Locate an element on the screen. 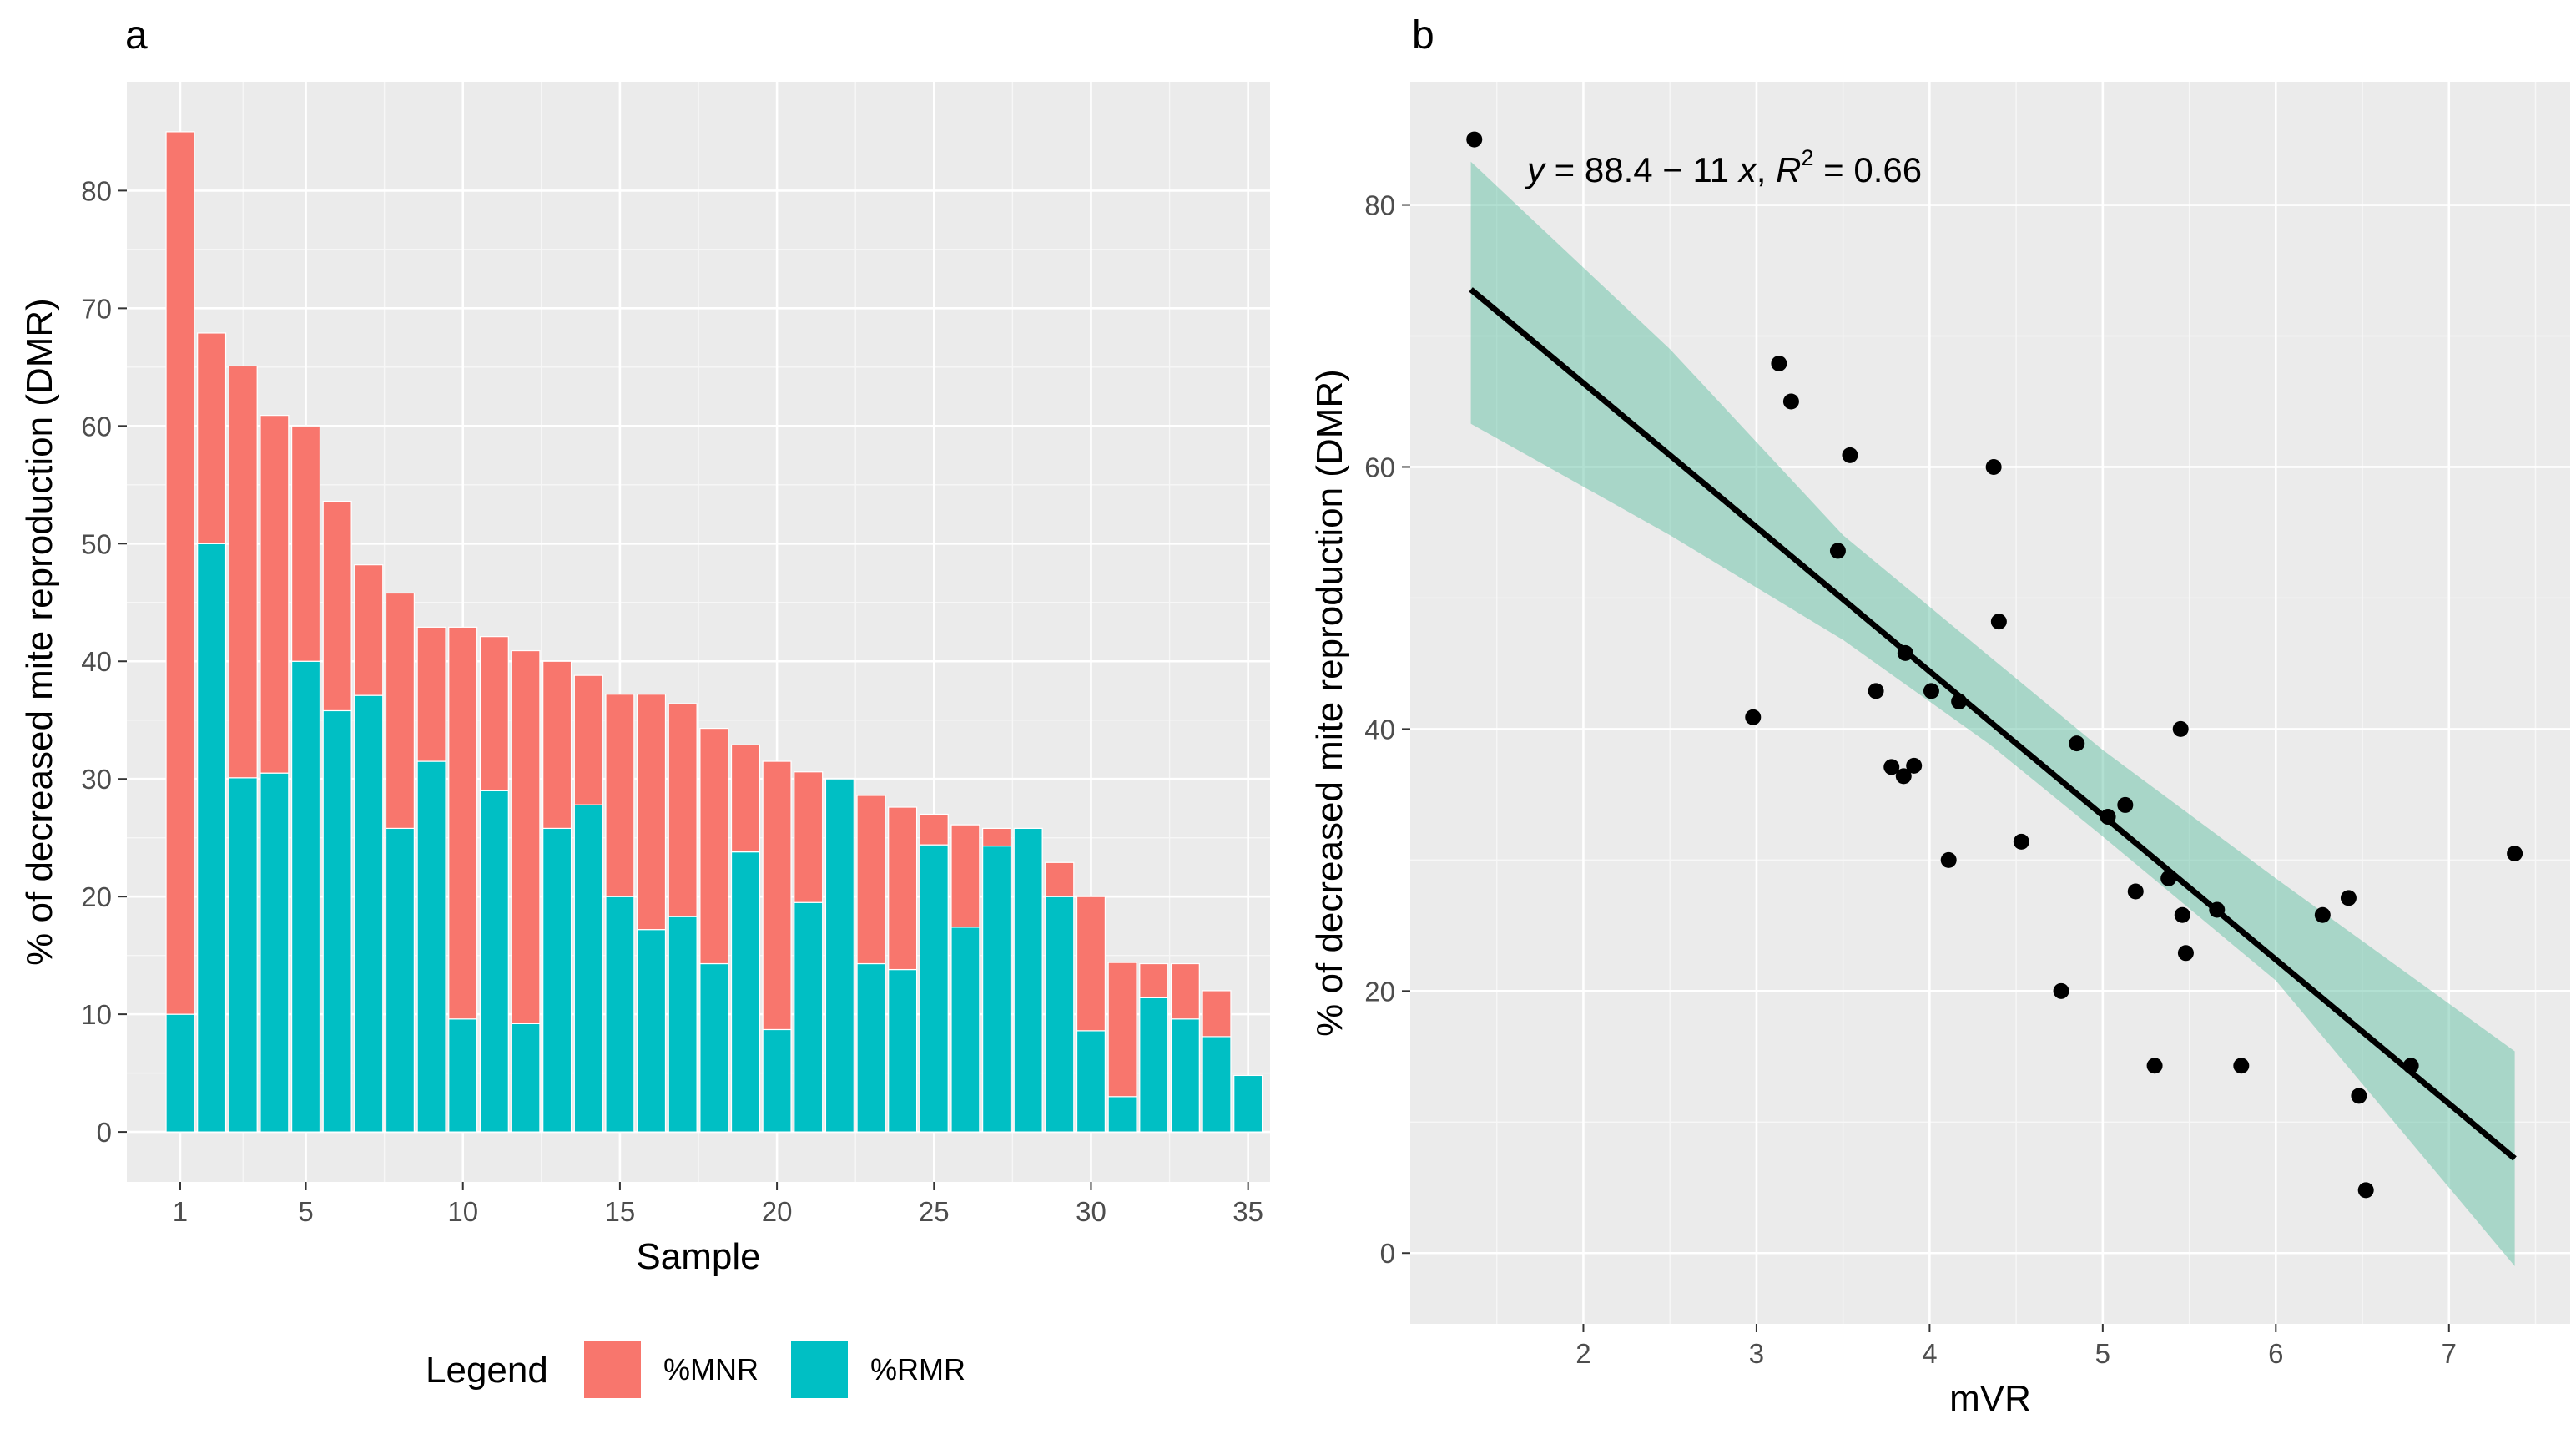 This screenshot has width=2576, height=1429. x-tick-label: 5 is located at coordinates (2102, 1353).